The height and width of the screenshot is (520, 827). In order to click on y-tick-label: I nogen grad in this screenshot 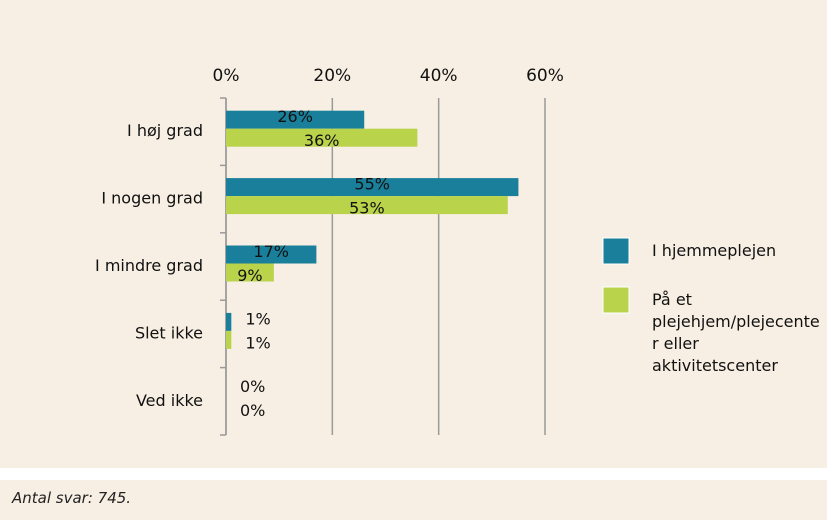, I will do `click(152, 198)`.